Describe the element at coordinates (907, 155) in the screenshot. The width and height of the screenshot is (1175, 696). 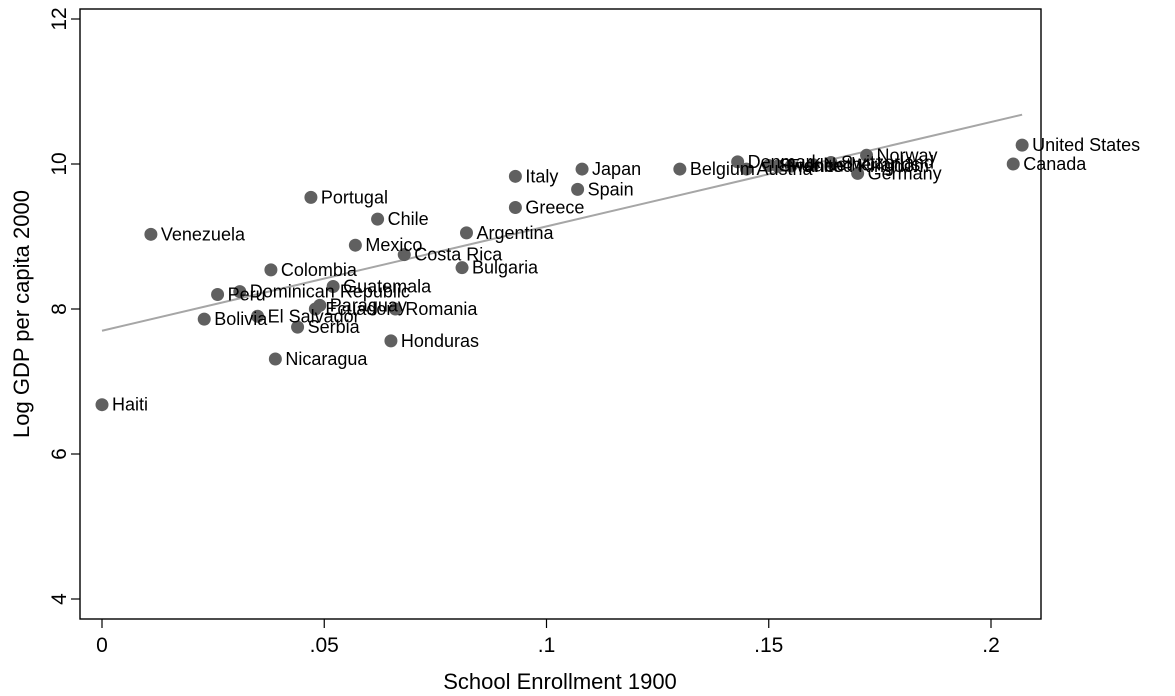
I see `data-point-label: Norway` at that location.